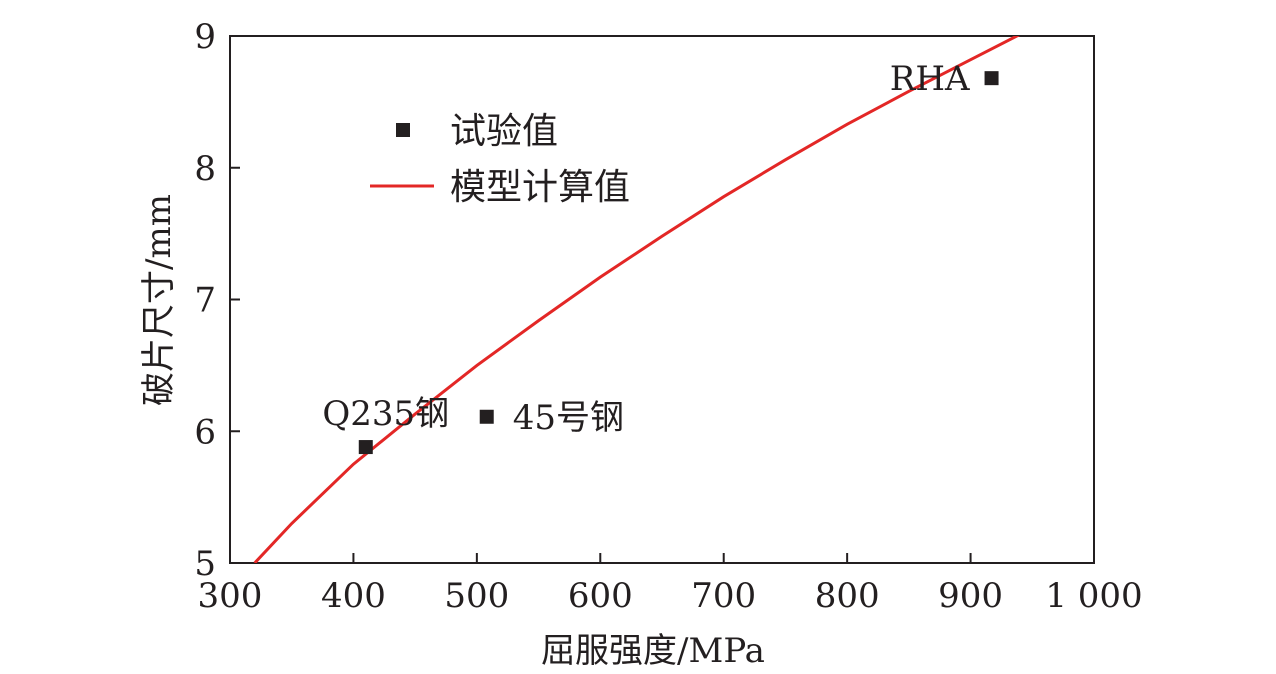  Describe the element at coordinates (653, 651) in the screenshot. I see `x-axis-label: 屈服强度/MPa` at that location.